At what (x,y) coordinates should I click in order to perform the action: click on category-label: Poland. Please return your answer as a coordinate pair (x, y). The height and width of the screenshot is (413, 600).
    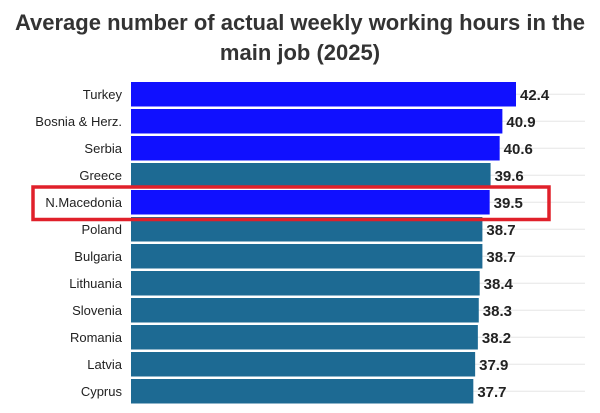
    Looking at the image, I should click on (102, 229).